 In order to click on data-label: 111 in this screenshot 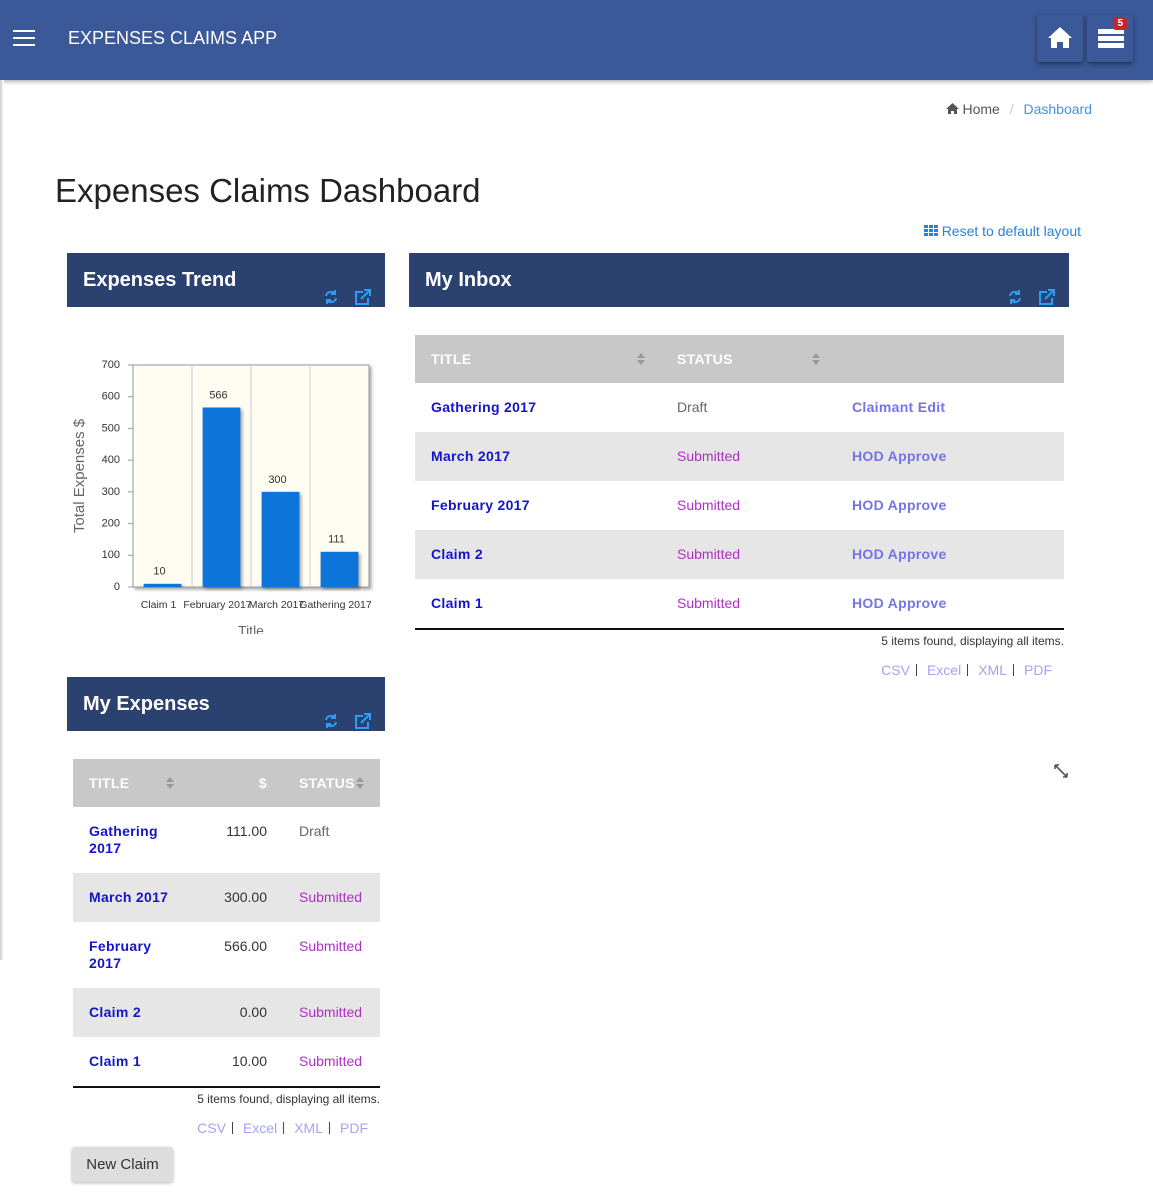, I will do `click(336, 540)`.